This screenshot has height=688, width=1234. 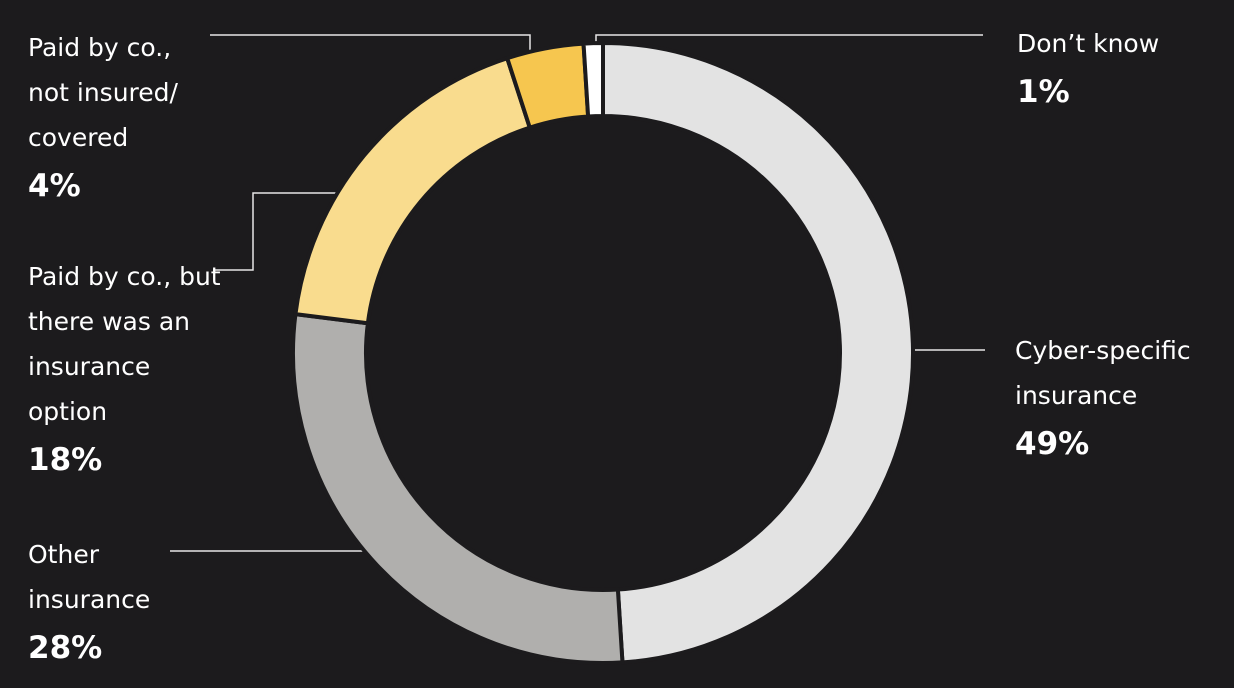 What do you see at coordinates (1088, 43) in the screenshot?
I see `category-label: Don’t know` at bounding box center [1088, 43].